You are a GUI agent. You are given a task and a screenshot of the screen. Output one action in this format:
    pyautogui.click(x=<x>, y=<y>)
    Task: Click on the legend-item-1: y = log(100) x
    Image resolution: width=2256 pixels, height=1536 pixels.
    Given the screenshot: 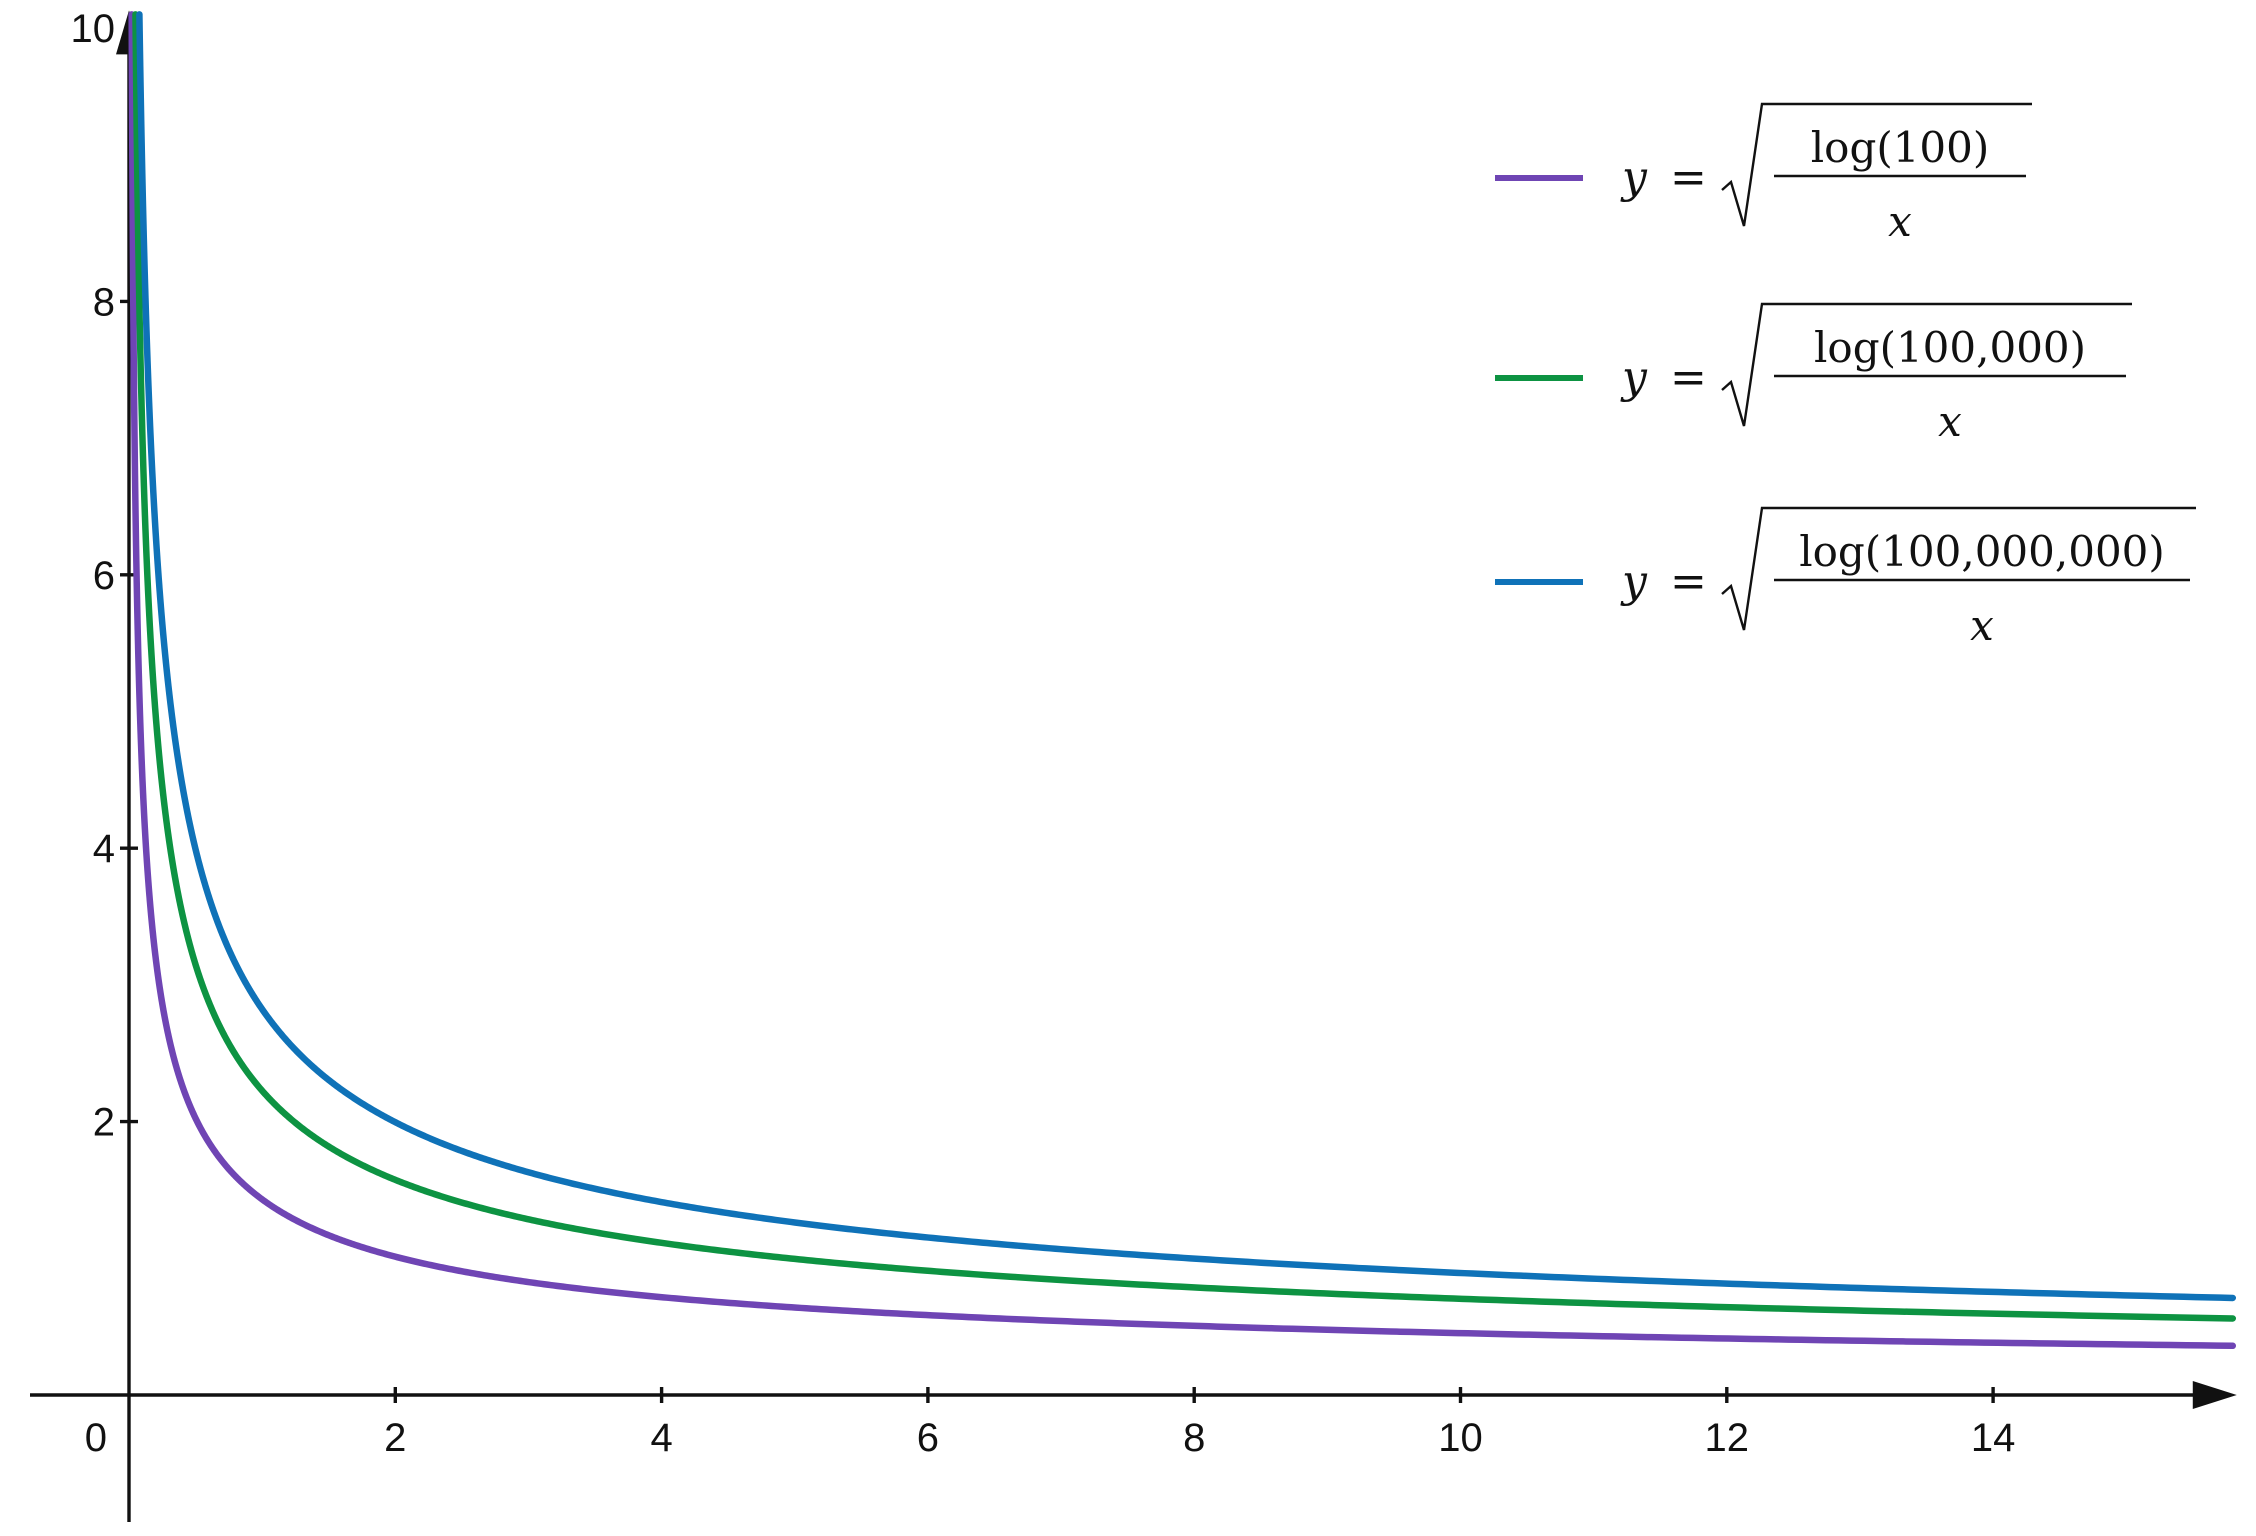 What is the action you would take?
    pyautogui.click(x=1763, y=174)
    